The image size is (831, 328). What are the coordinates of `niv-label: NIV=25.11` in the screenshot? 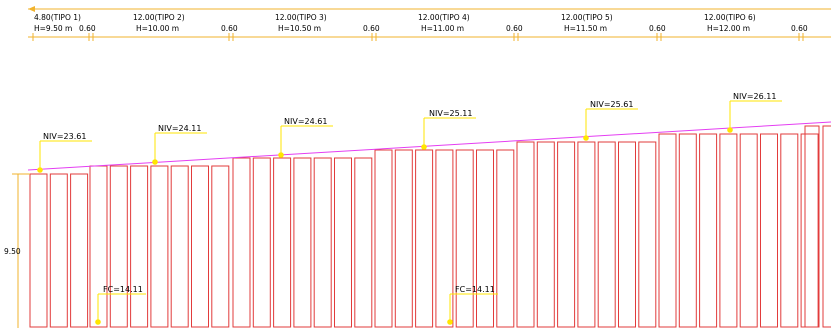 It's located at (450, 113).